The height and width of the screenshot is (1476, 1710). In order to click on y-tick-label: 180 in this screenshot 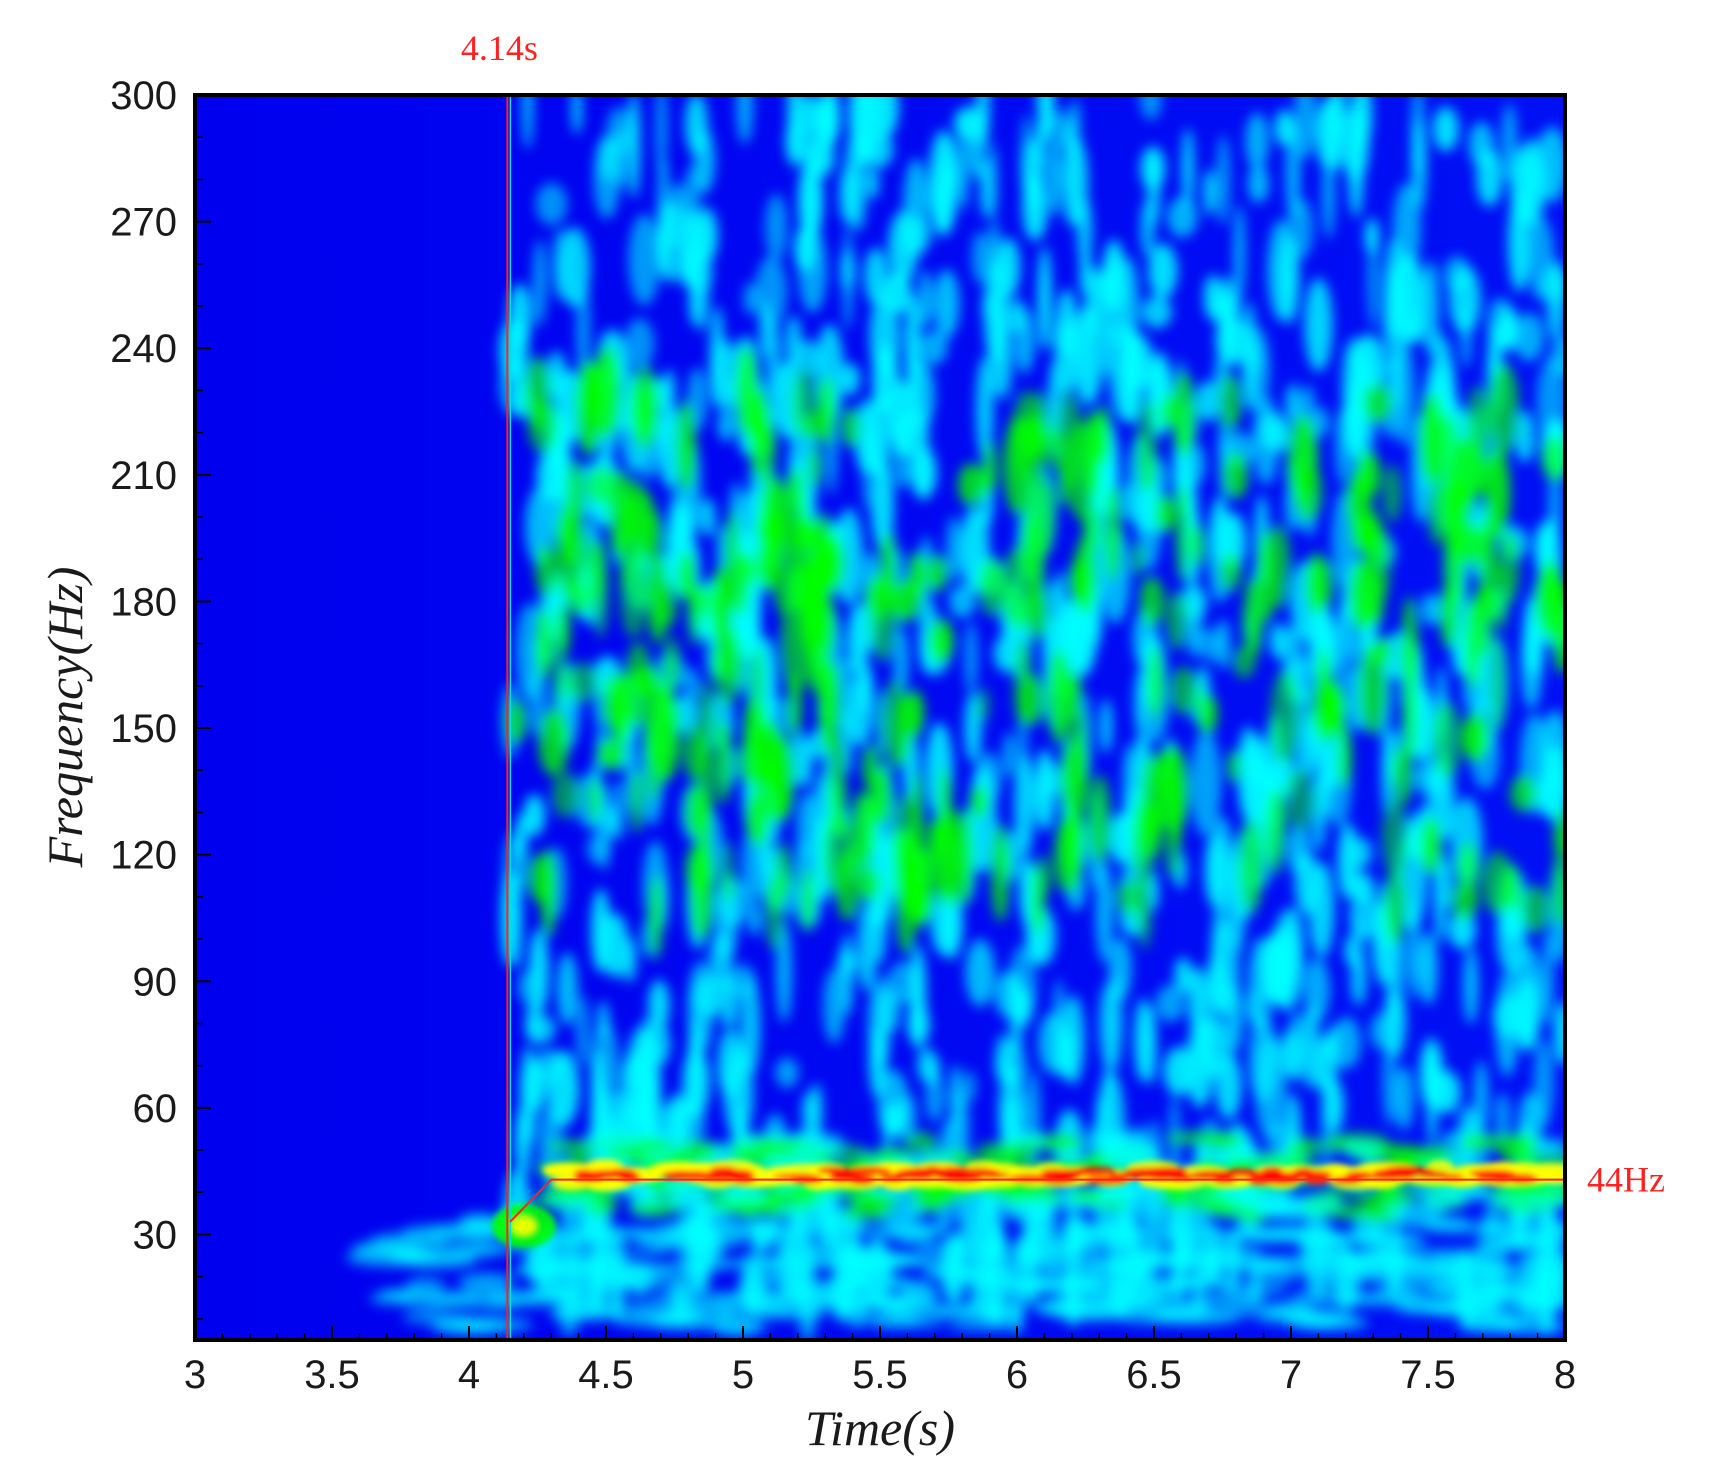, I will do `click(143, 602)`.